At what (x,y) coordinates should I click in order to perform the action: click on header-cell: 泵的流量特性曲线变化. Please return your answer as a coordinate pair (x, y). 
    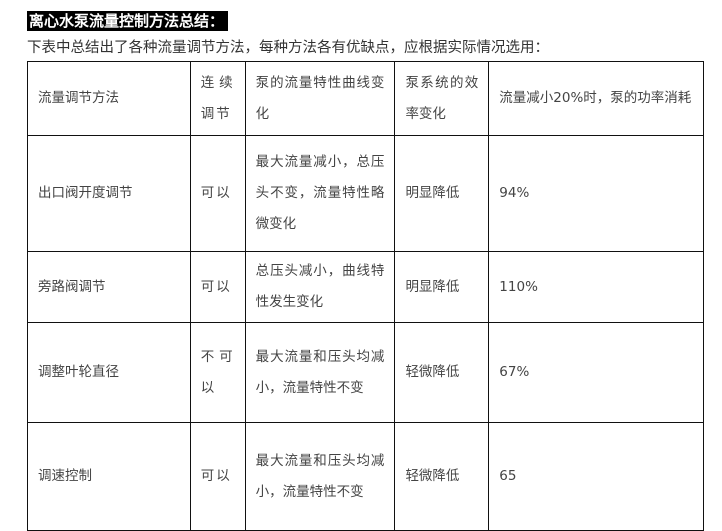
    Looking at the image, I should click on (320, 98).